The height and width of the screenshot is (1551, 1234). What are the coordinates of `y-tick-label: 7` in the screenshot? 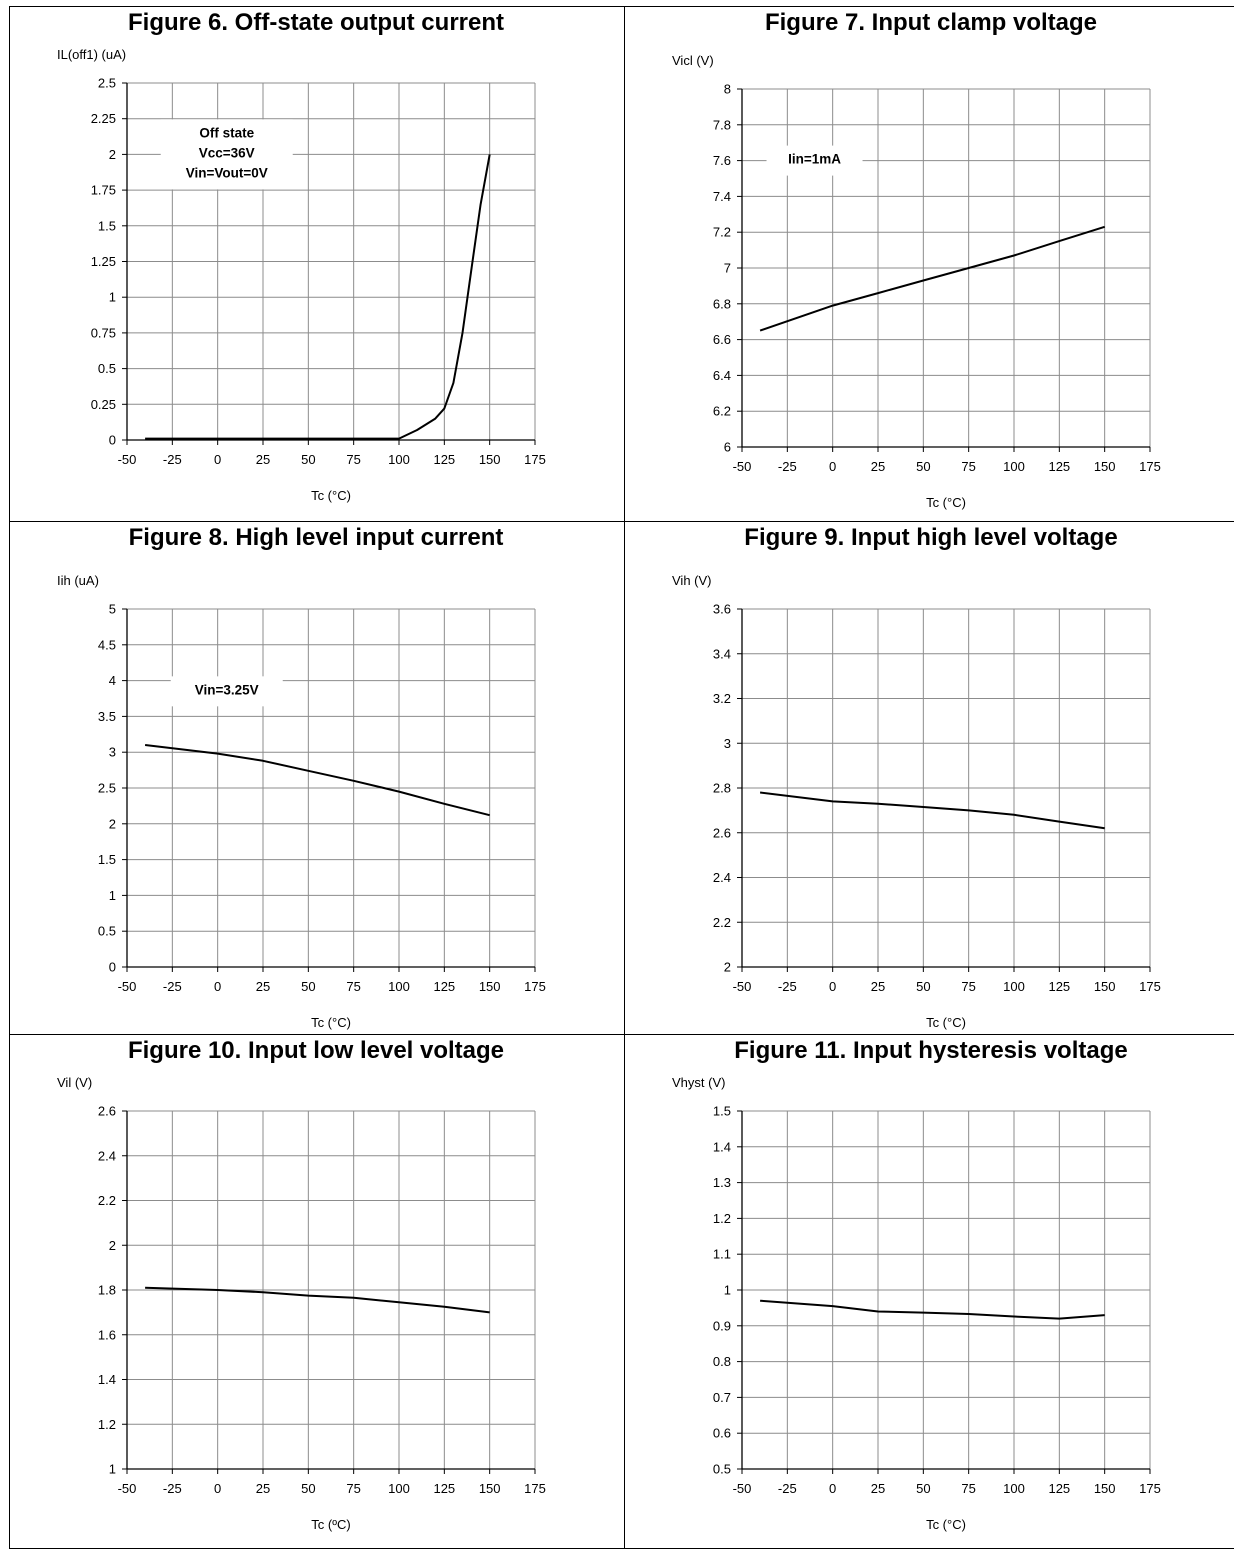 It's located at (727, 268).